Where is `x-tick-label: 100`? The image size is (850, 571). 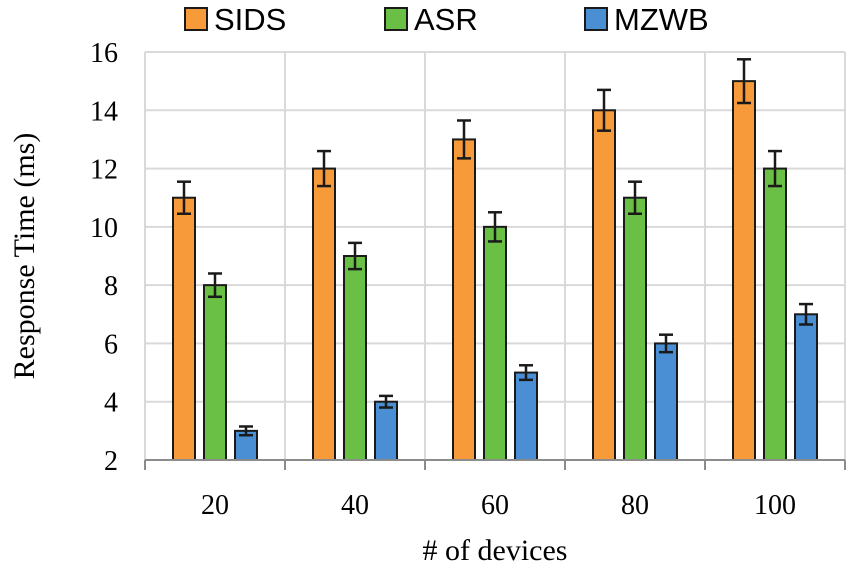 x-tick-label: 100 is located at coordinates (775, 505).